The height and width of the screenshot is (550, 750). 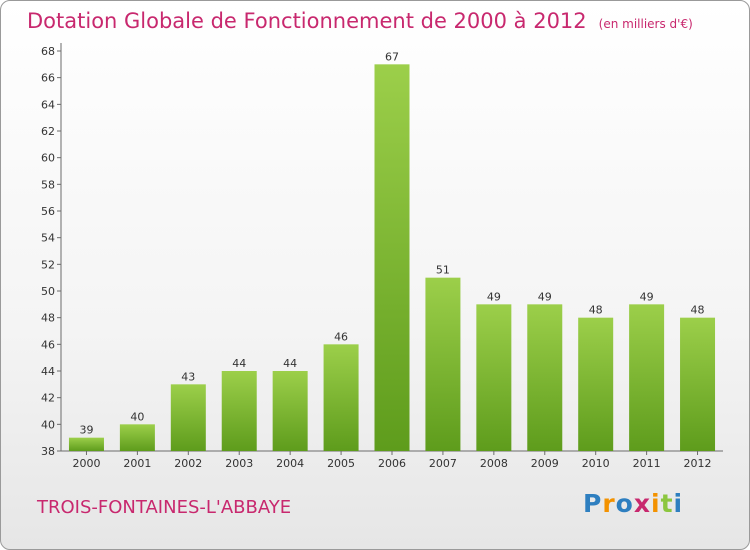 What do you see at coordinates (137, 463) in the screenshot?
I see `x-tick-label: 2001` at bounding box center [137, 463].